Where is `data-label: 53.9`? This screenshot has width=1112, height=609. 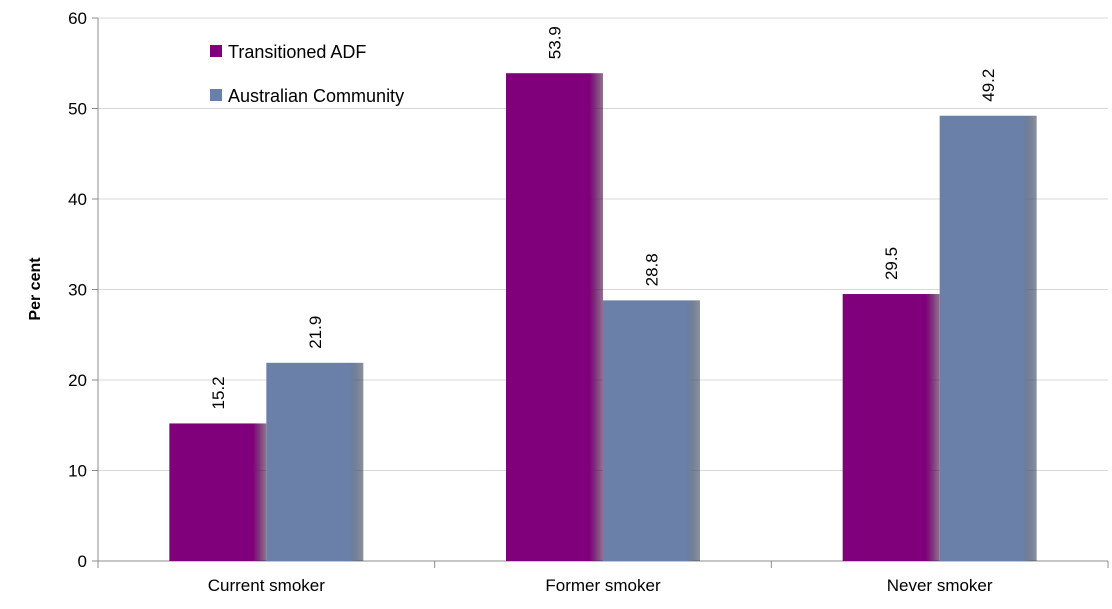 data-label: 53.9 is located at coordinates (555, 42).